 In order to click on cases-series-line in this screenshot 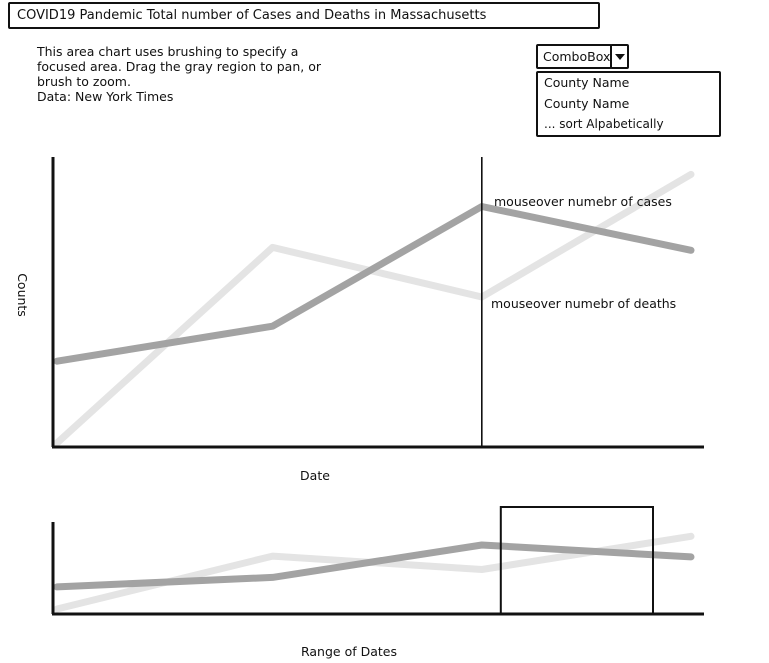, I will do `click(374, 566)`.